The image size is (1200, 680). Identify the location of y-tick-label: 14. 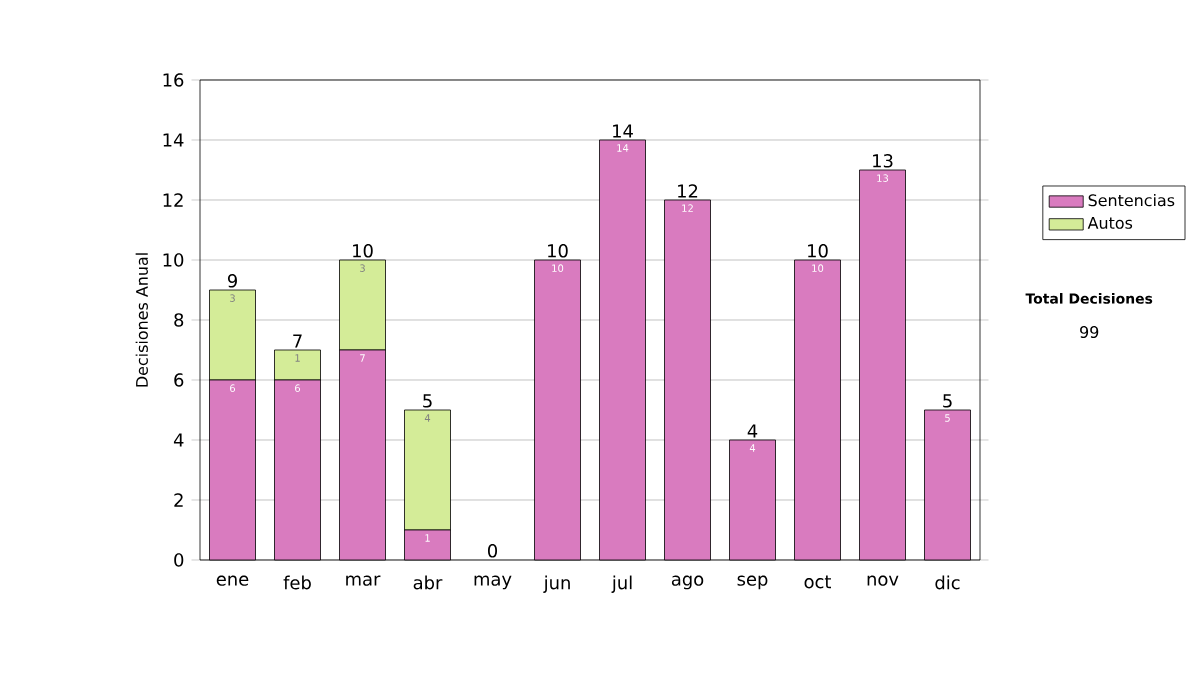
(173, 140).